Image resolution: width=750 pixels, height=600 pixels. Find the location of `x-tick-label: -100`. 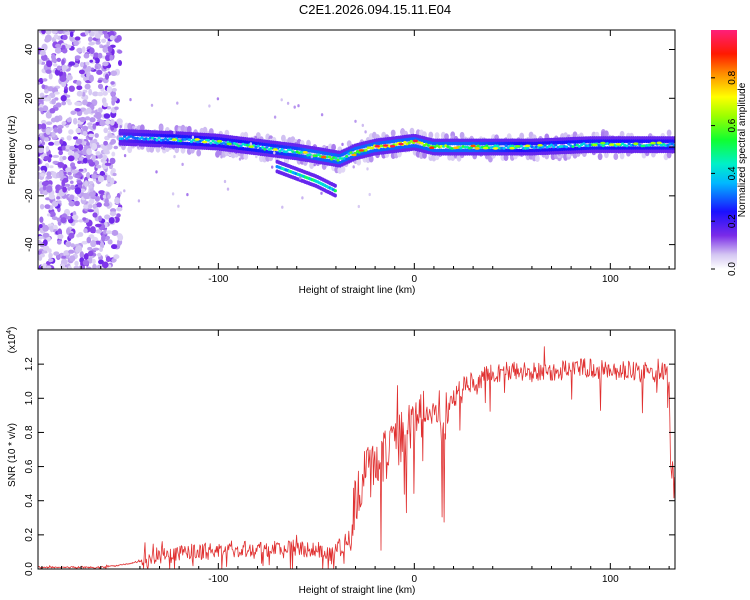

x-tick-label: -100 is located at coordinates (218, 279).